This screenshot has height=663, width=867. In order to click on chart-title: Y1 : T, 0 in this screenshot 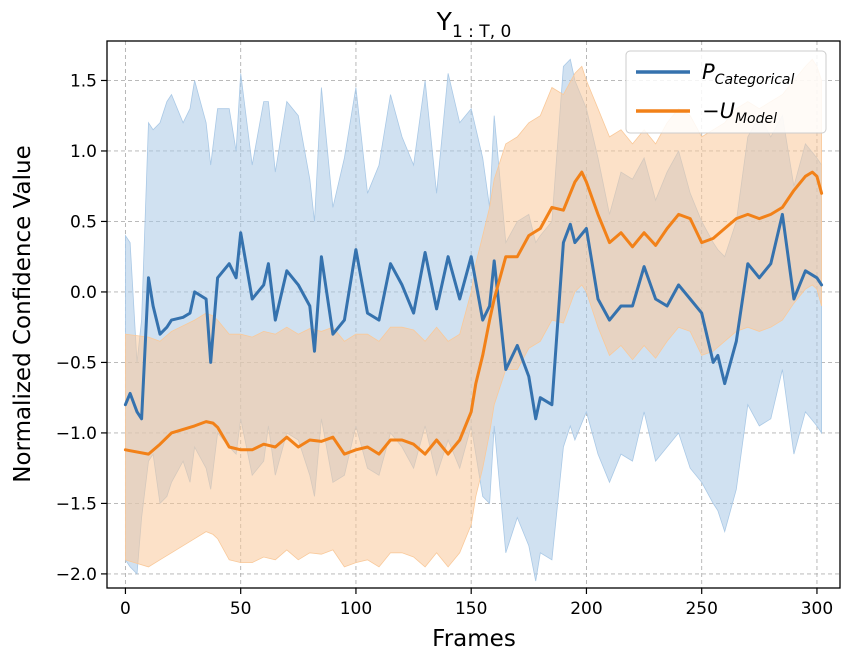, I will do `click(474, 24)`.